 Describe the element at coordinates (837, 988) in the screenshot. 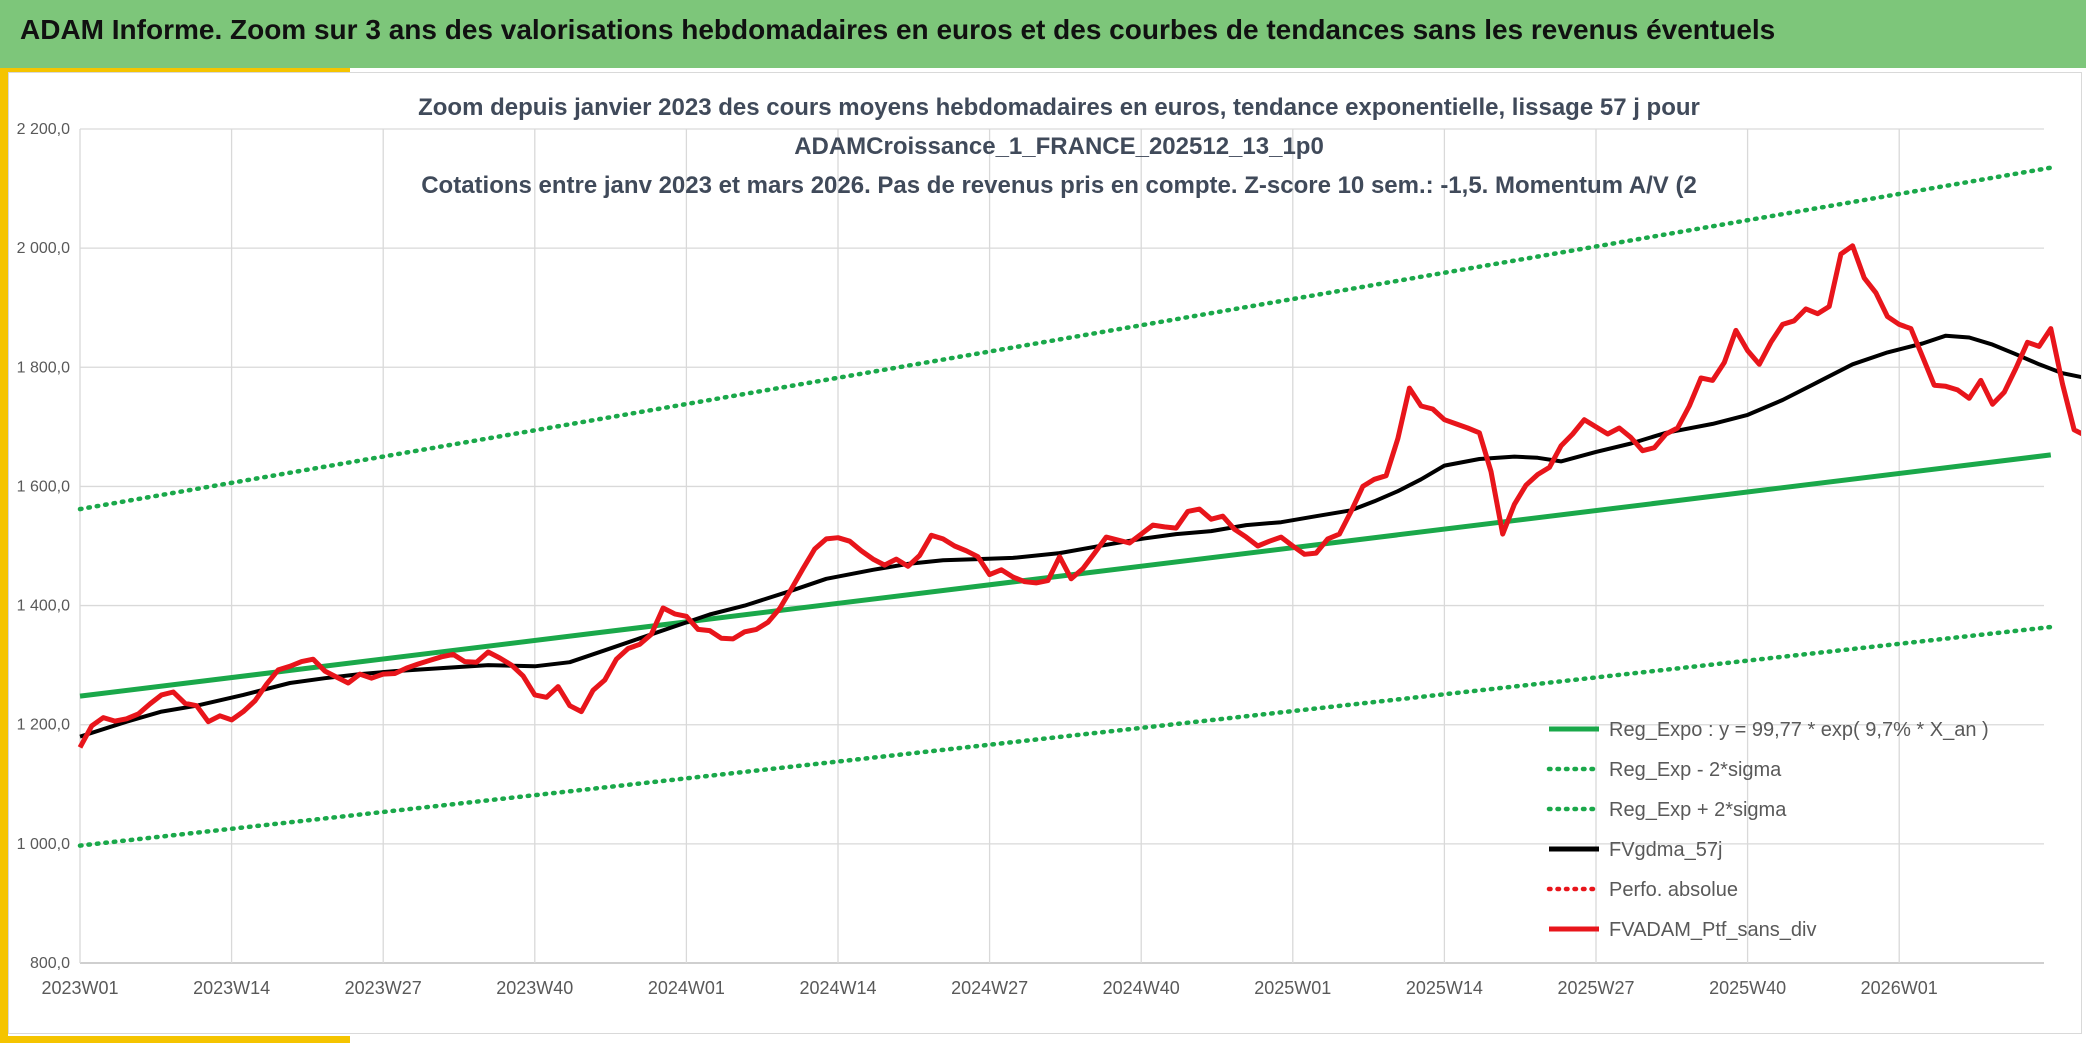

I see `x-tick-label: 2024W14` at that location.